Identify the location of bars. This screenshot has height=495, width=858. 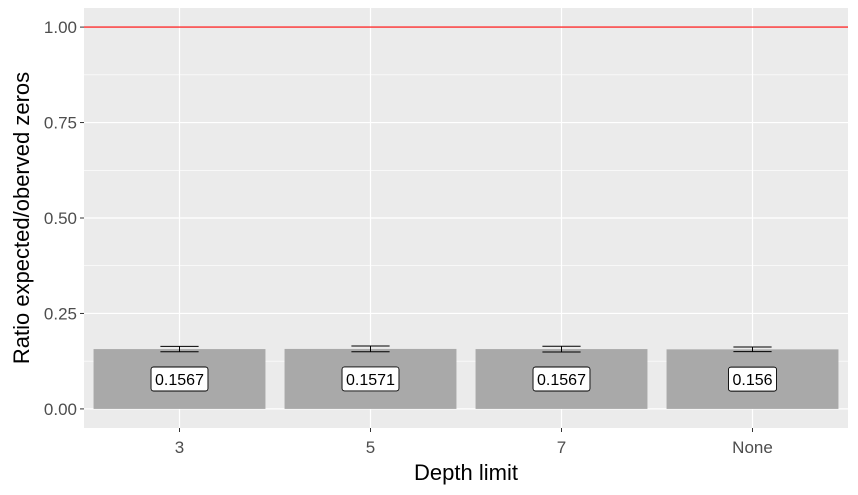
(466, 378).